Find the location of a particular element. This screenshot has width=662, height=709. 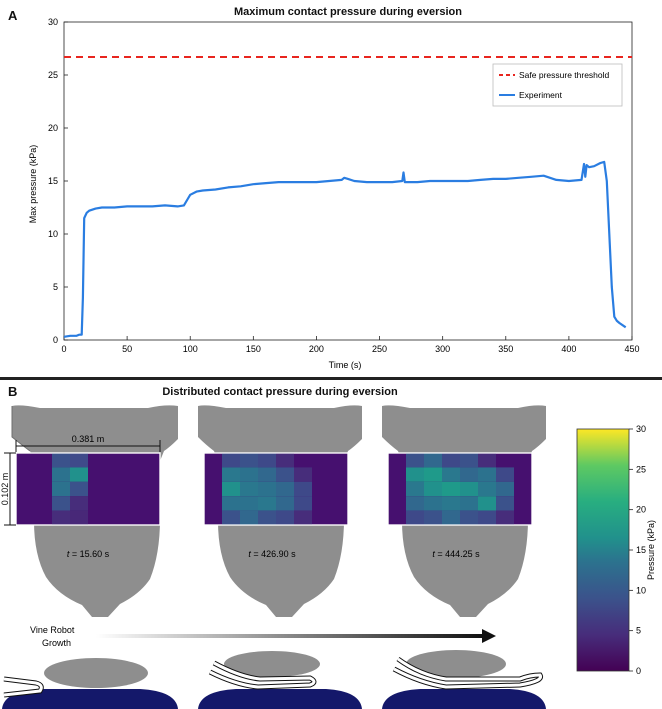

colorbar-label: Pressure (kPa) is located at coordinates (651, 550).